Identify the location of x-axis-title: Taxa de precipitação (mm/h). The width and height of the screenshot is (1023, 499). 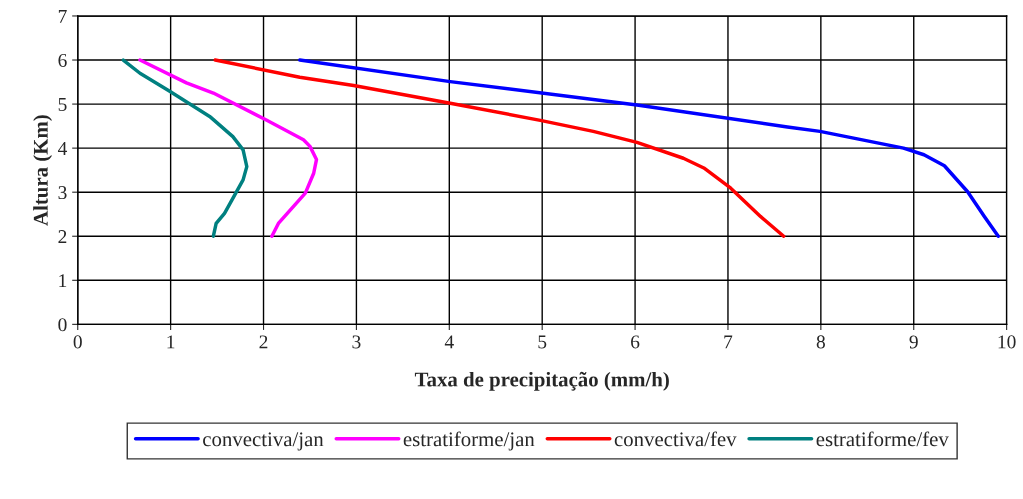
(541, 381).